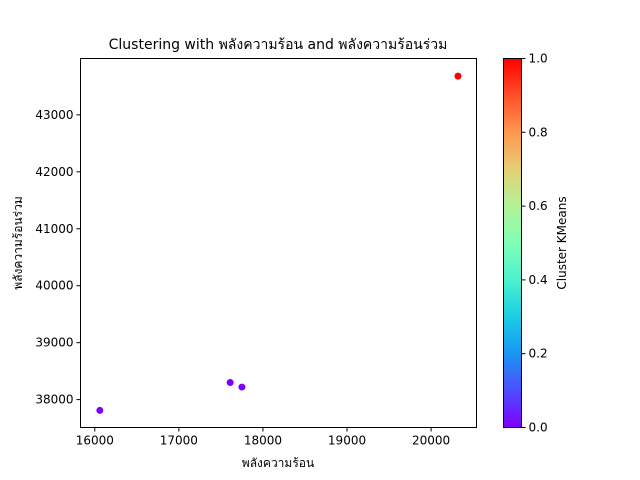  What do you see at coordinates (54, 115) in the screenshot?
I see `y-tick-label-5: 43000` at bounding box center [54, 115].